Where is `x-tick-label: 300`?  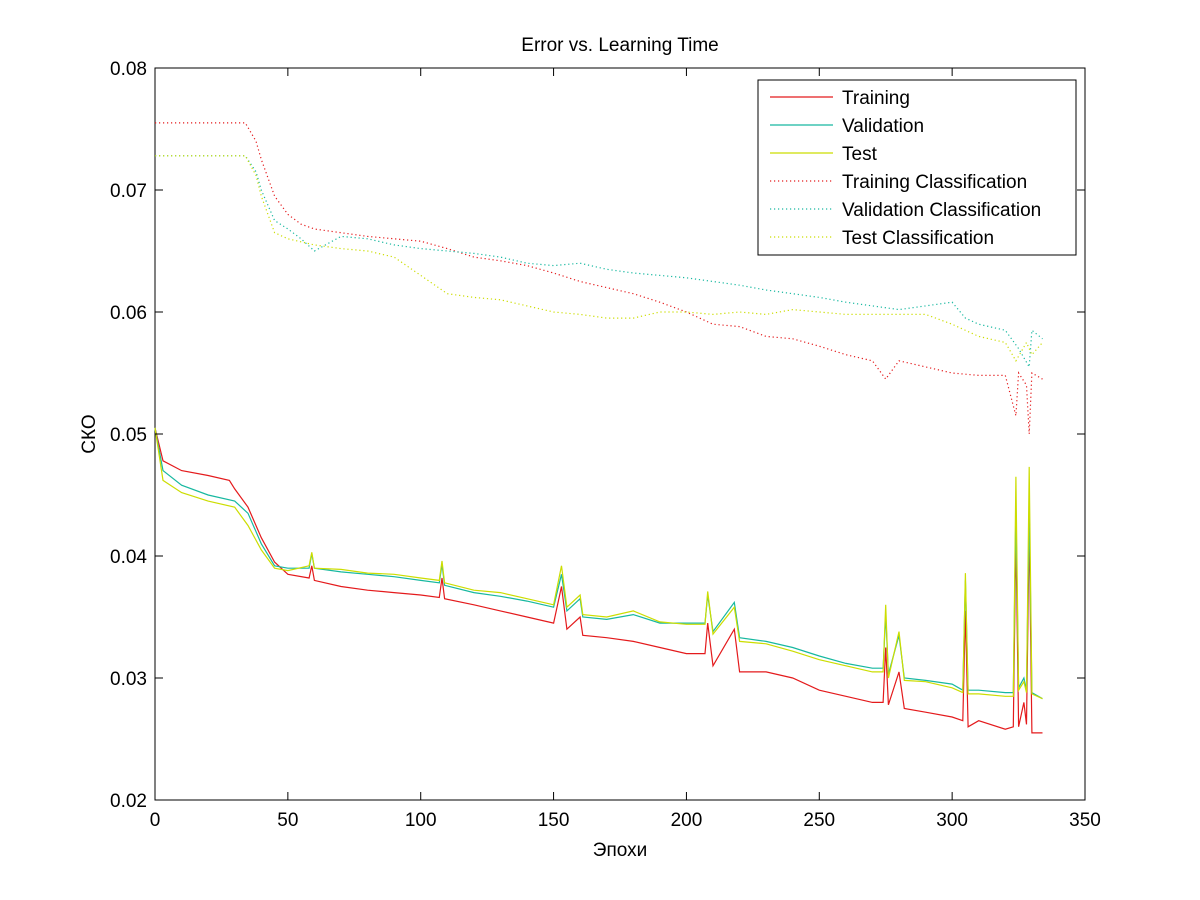
x-tick-label: 300 is located at coordinates (952, 820).